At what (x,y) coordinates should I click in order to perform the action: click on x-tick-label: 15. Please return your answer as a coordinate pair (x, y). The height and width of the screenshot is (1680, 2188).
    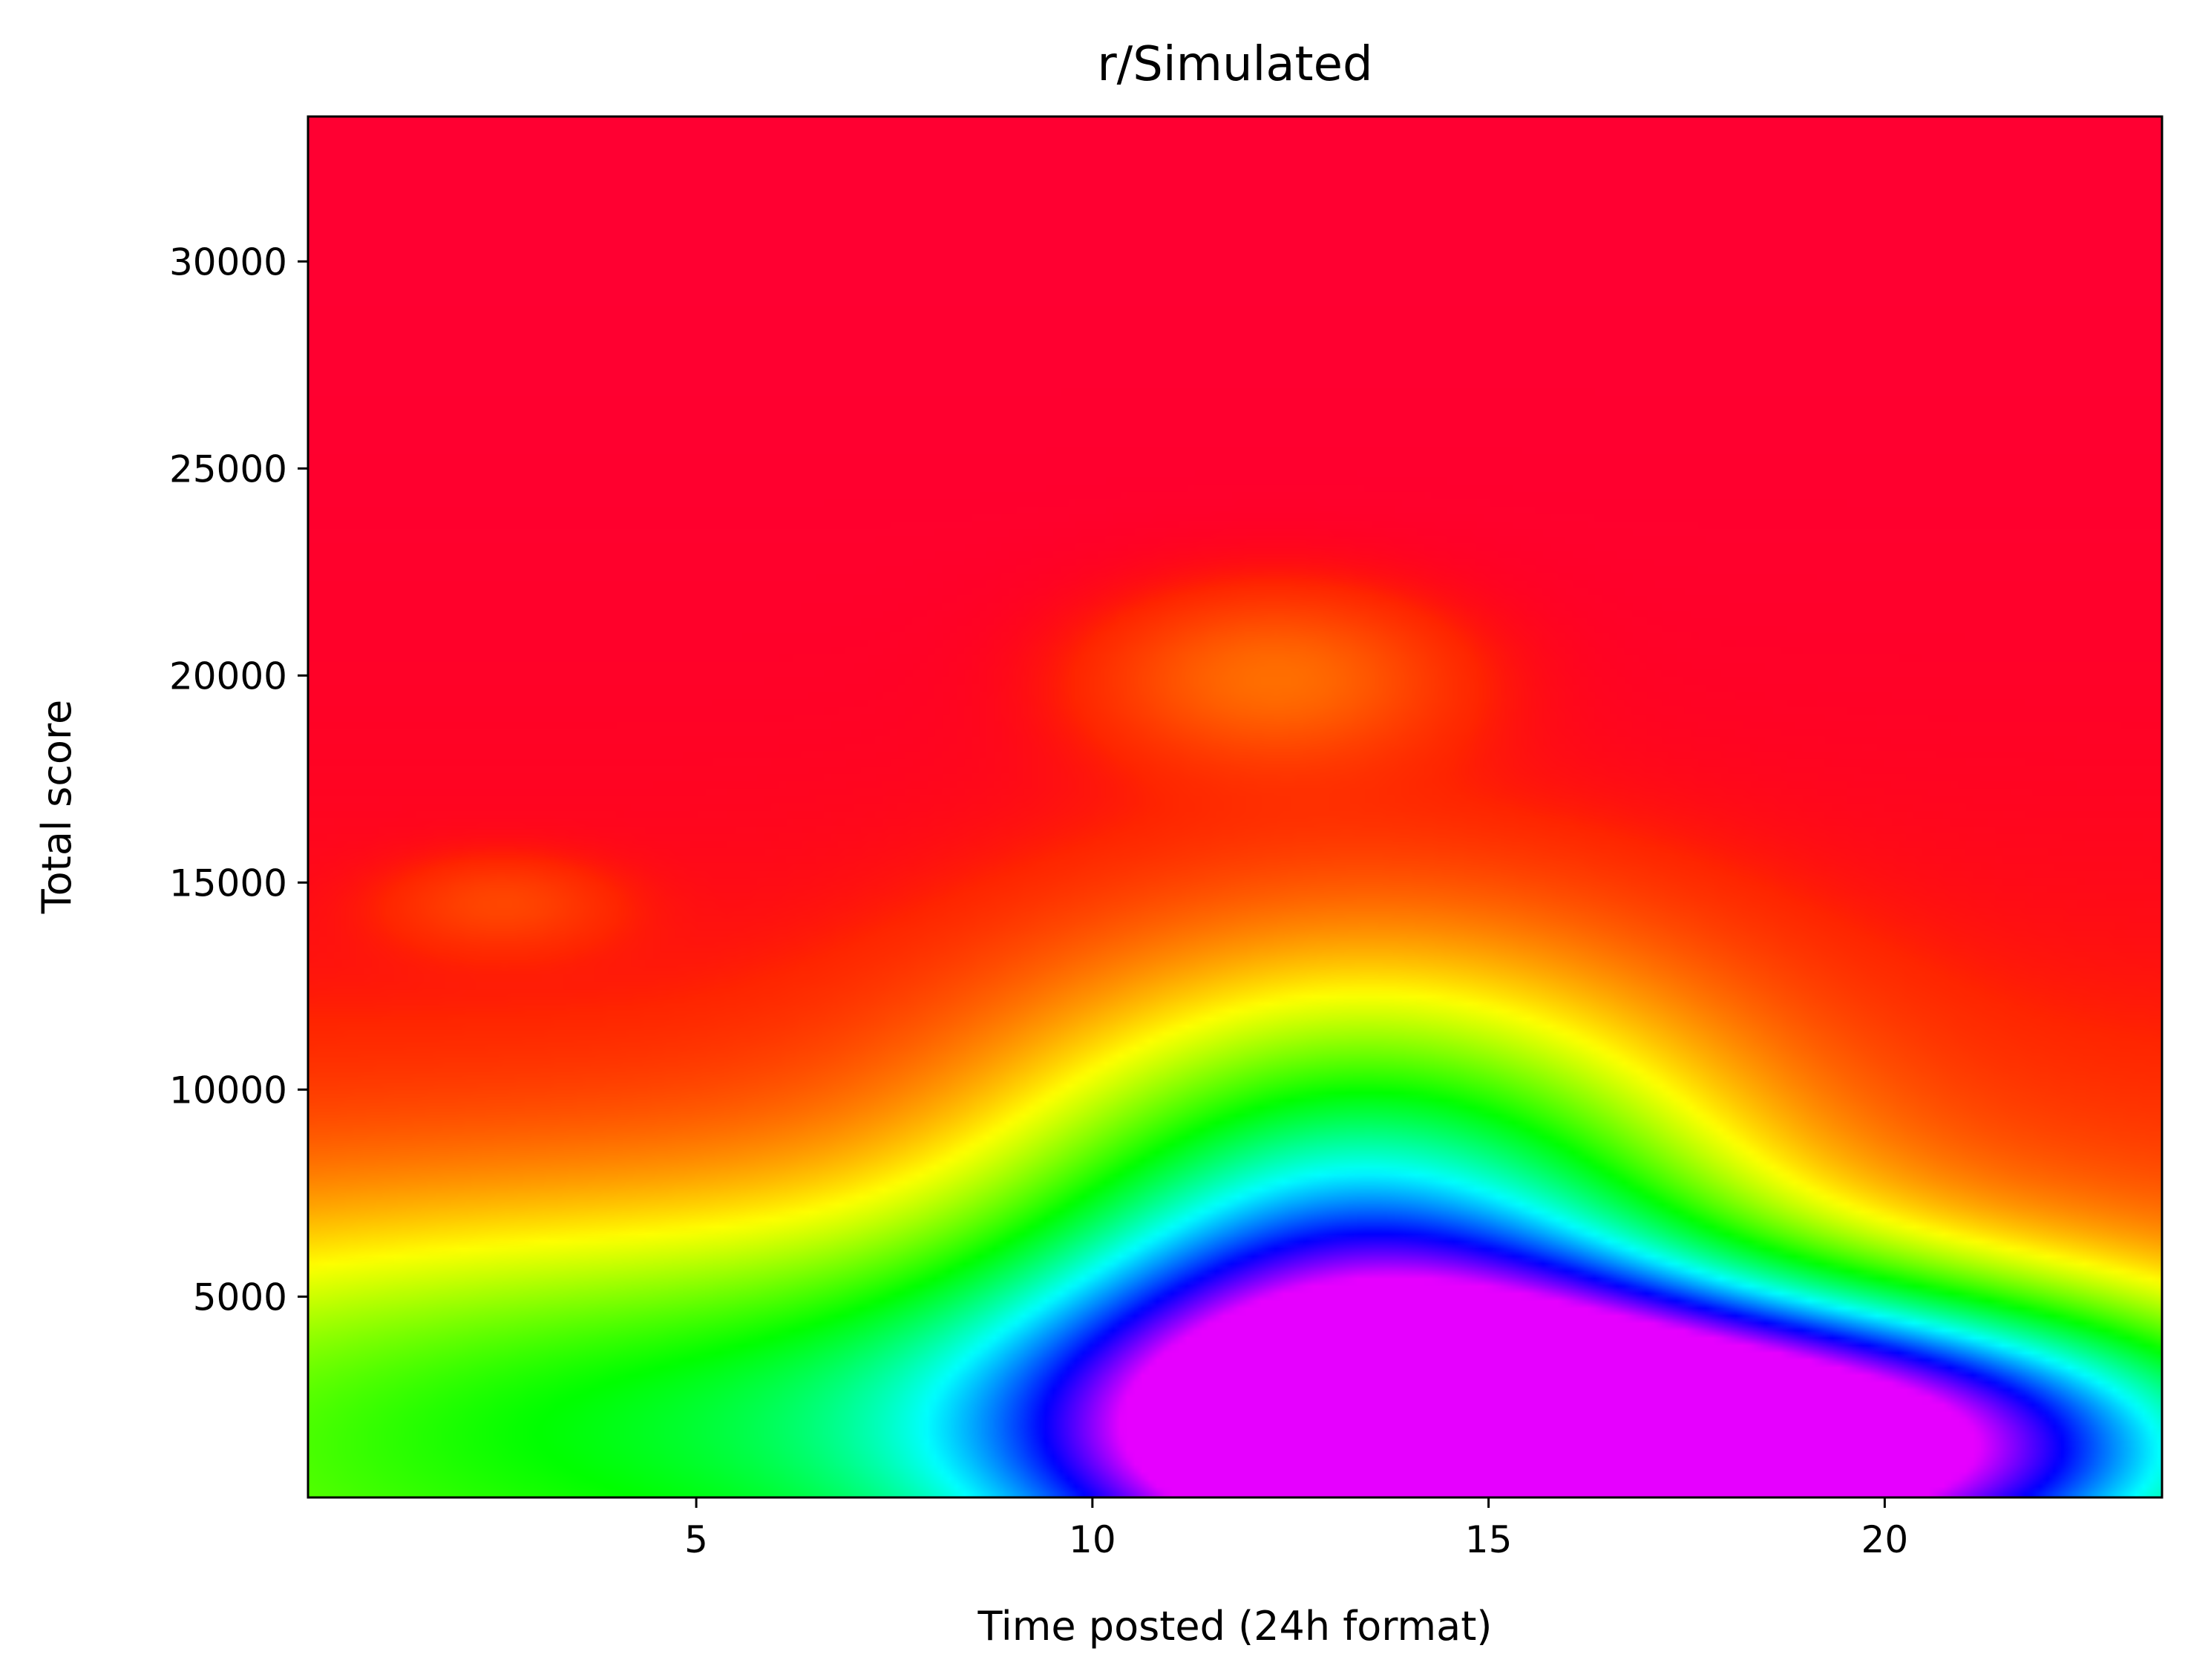
    Looking at the image, I should click on (1489, 1539).